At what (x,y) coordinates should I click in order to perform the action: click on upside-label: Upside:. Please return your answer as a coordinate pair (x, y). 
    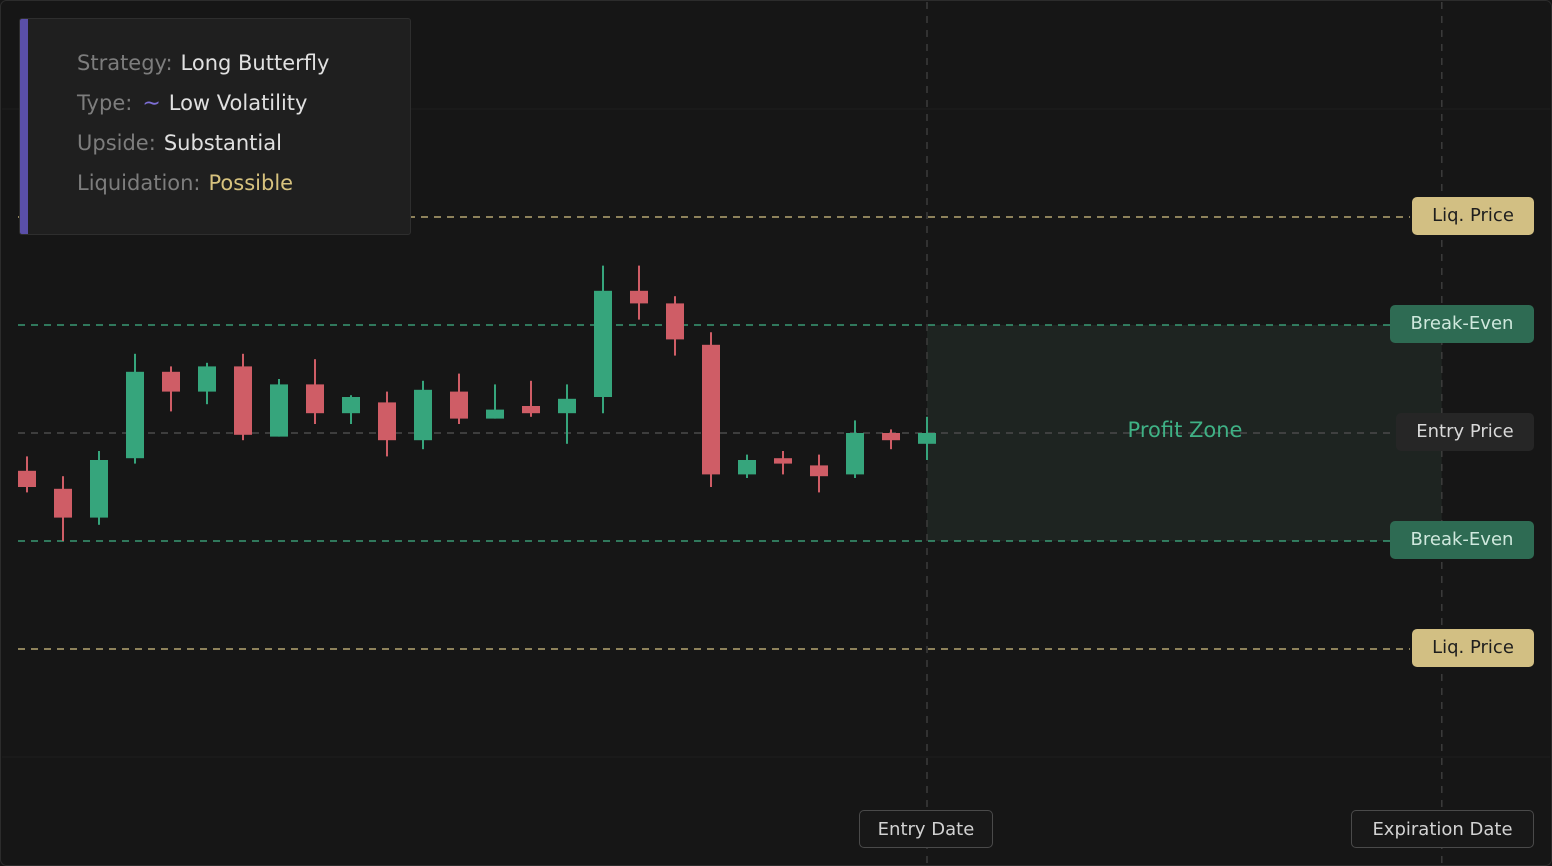
    Looking at the image, I should click on (116, 143).